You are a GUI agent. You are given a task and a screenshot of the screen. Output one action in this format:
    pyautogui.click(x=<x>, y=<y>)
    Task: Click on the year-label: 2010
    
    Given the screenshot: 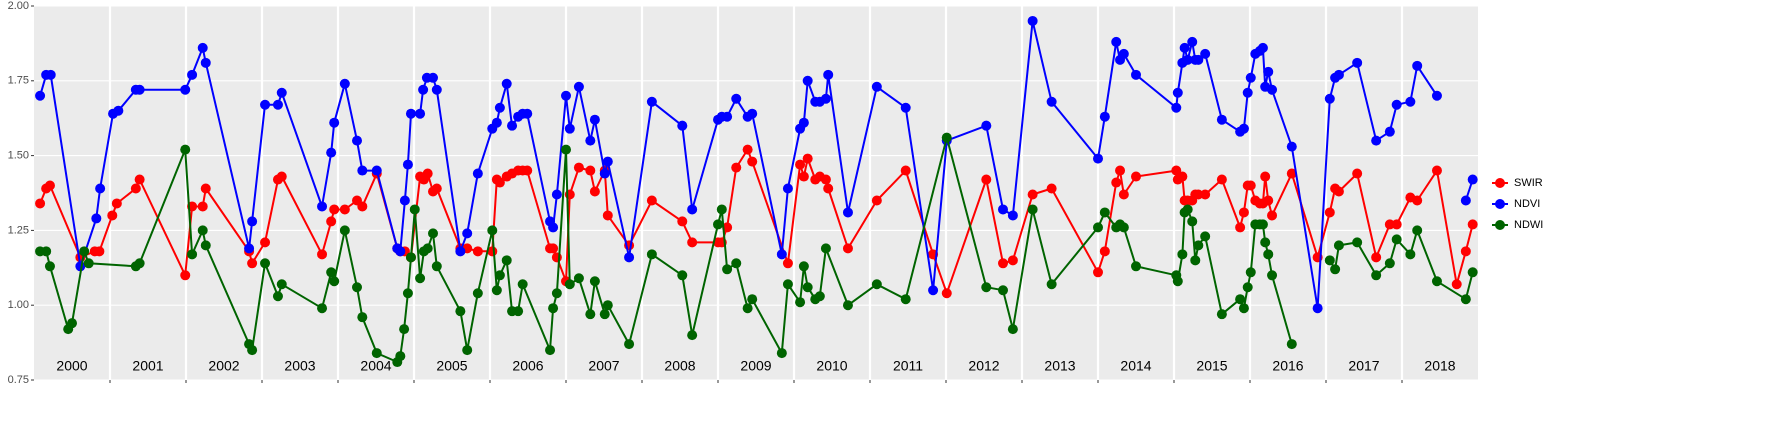 What is the action you would take?
    pyautogui.click(x=831, y=366)
    